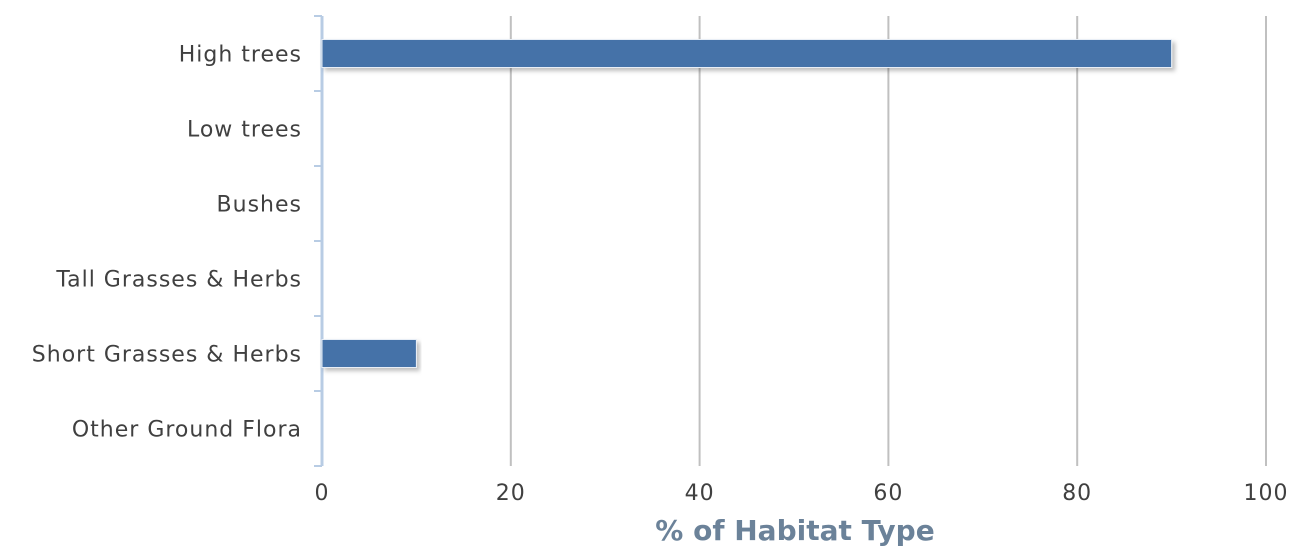 Image resolution: width=1300 pixels, height=546 pixels. What do you see at coordinates (244, 130) in the screenshot?
I see `category-label-low-trees: Low trees` at bounding box center [244, 130].